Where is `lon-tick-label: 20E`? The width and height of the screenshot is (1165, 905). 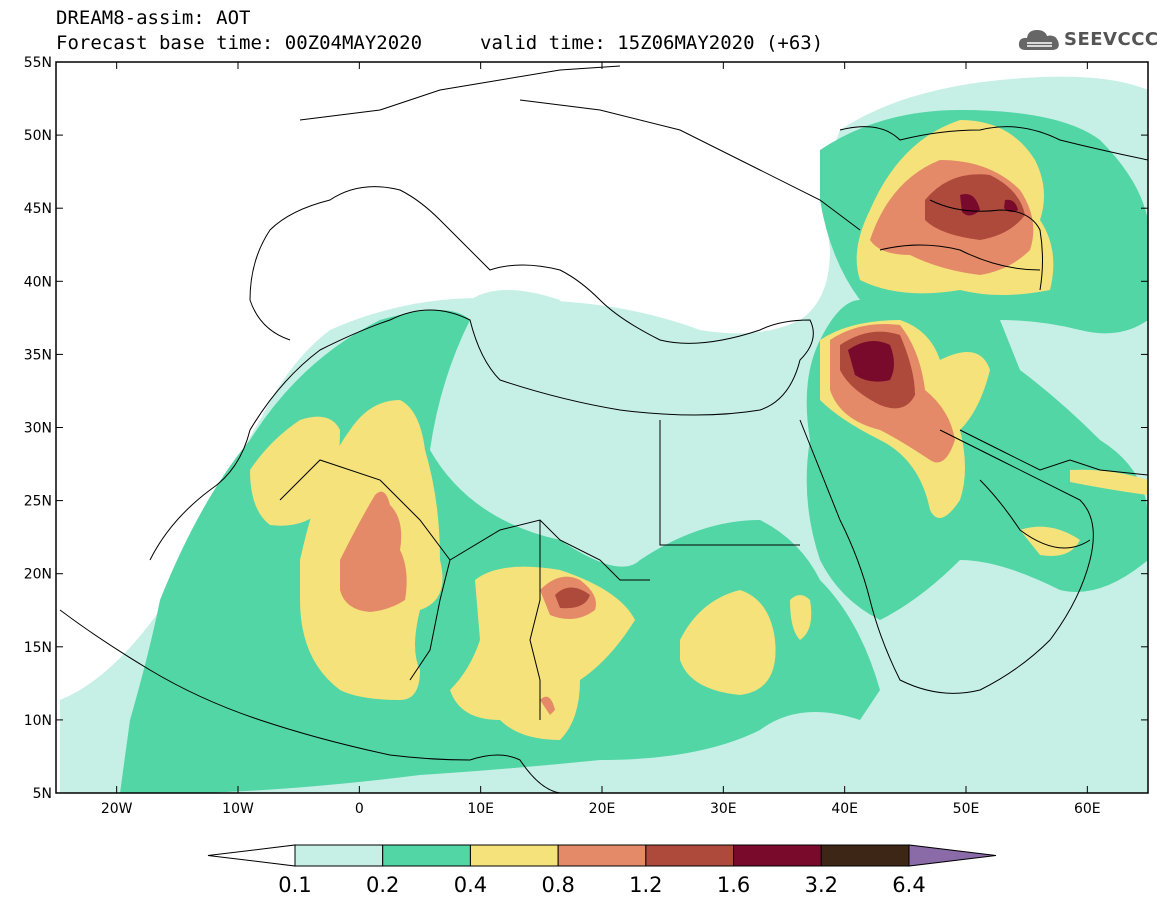
lon-tick-label: 20E is located at coordinates (602, 809).